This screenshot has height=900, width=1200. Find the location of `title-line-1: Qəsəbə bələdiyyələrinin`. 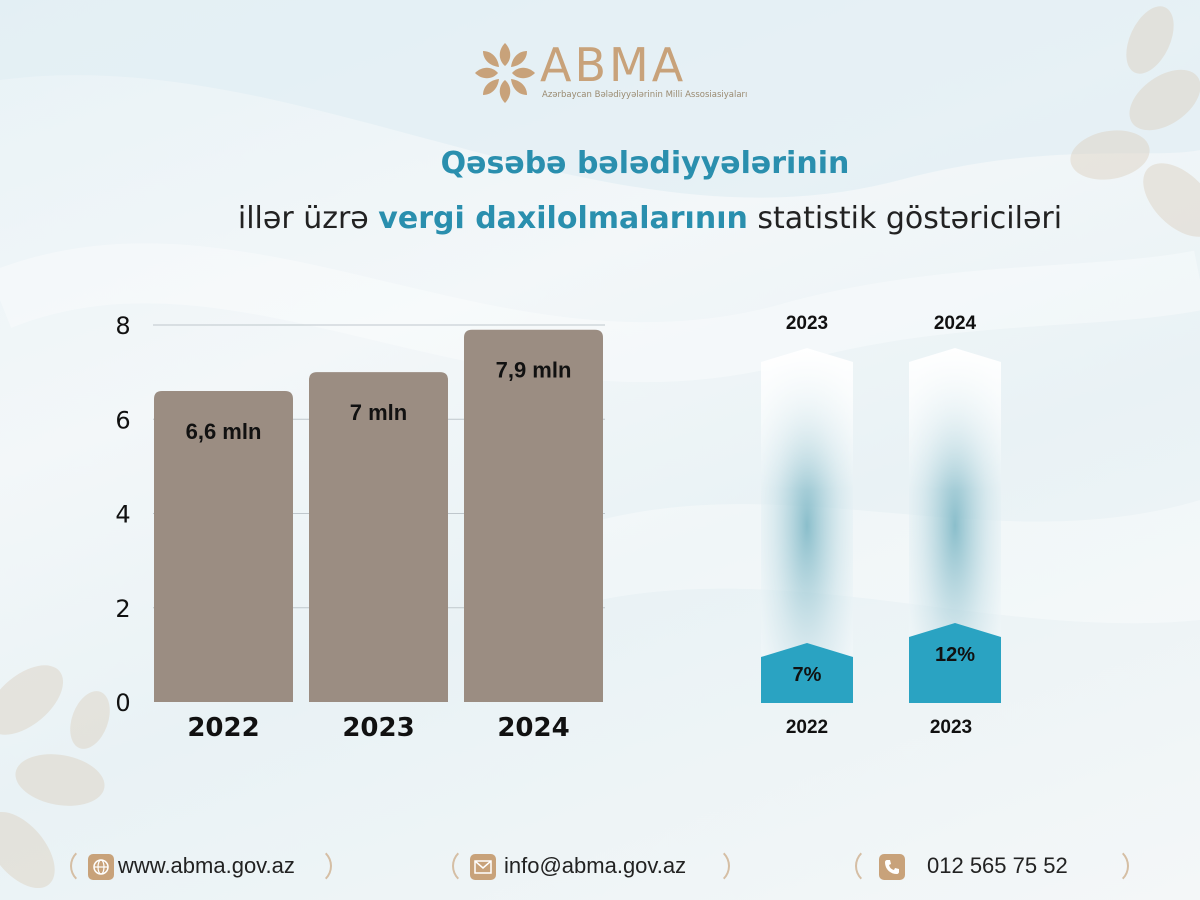

title-line-1: Qəsəbə bələdiyyələrinin is located at coordinates (645, 163).